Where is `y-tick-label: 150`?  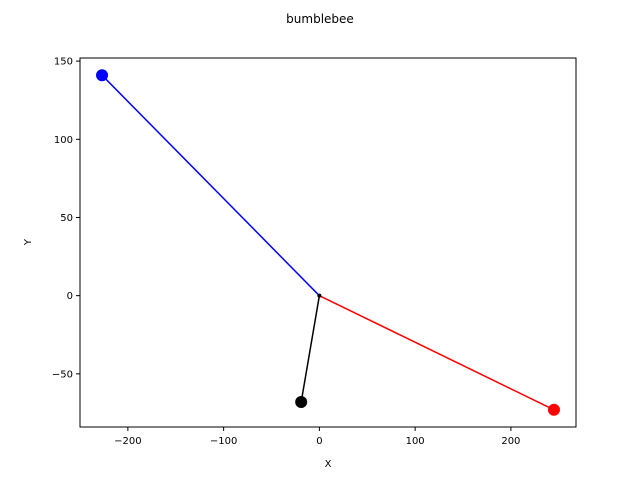 y-tick-label: 150 is located at coordinates (63, 62).